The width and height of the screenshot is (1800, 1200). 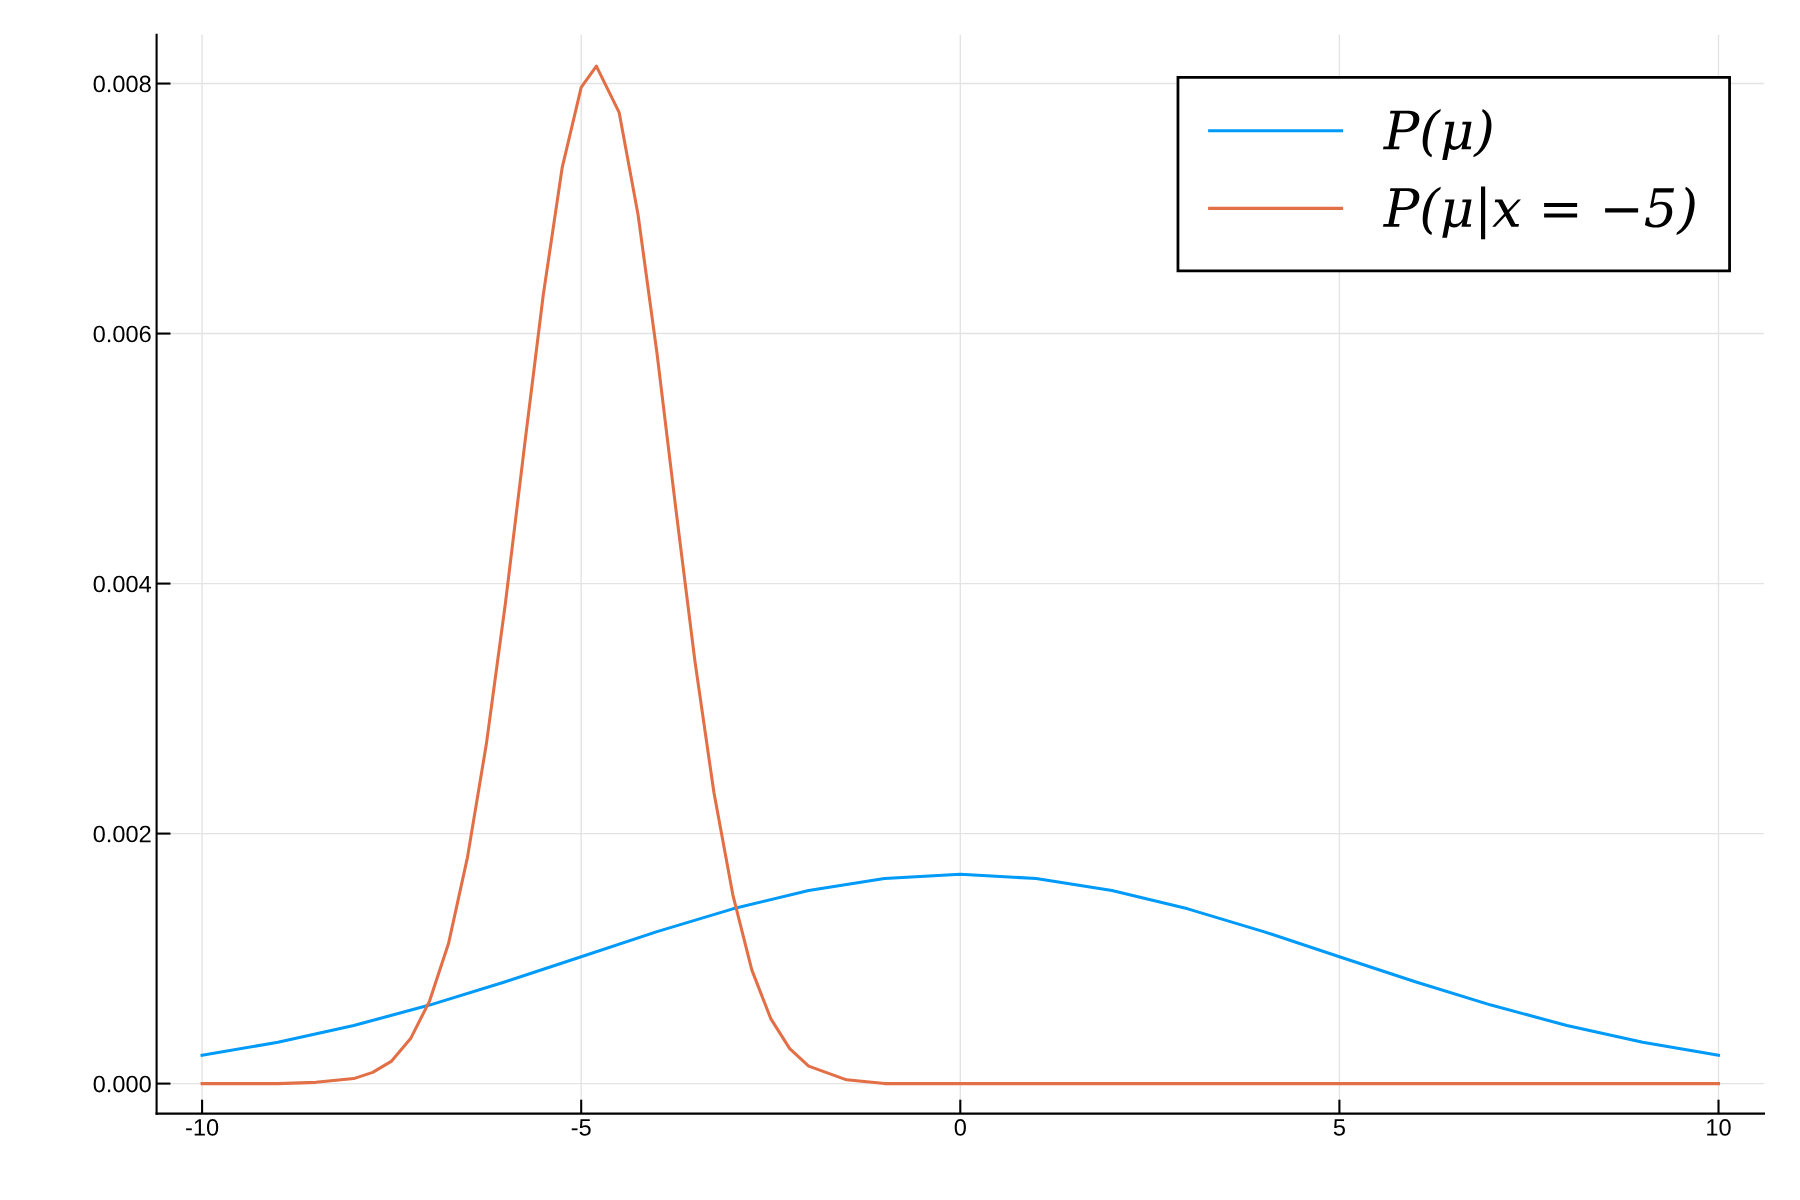 What do you see at coordinates (1339, 1127) in the screenshot?
I see `x-tick-label: 5` at bounding box center [1339, 1127].